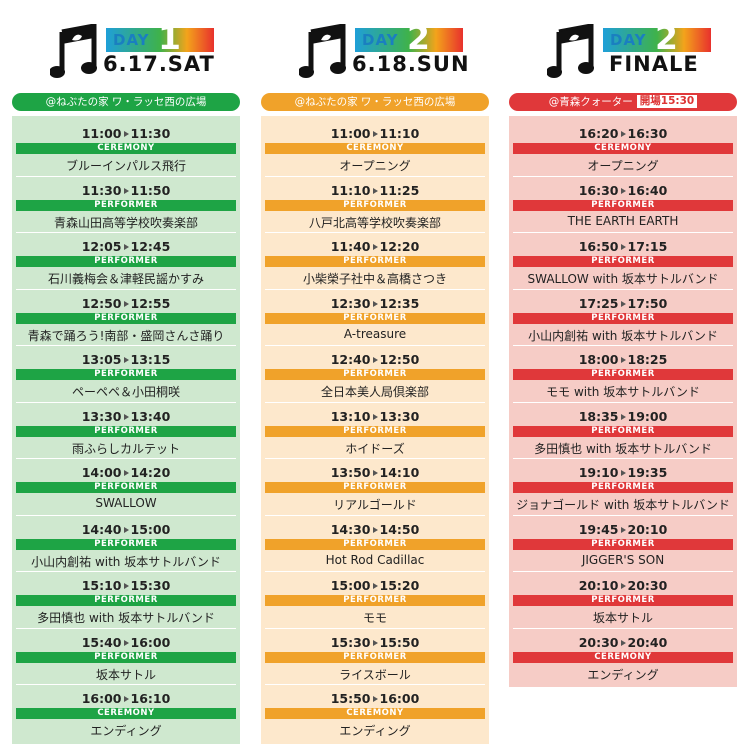  I want to click on schedule-slot: 13:50 14:10 PERFORMER リアルゴールド, so click(375, 487).